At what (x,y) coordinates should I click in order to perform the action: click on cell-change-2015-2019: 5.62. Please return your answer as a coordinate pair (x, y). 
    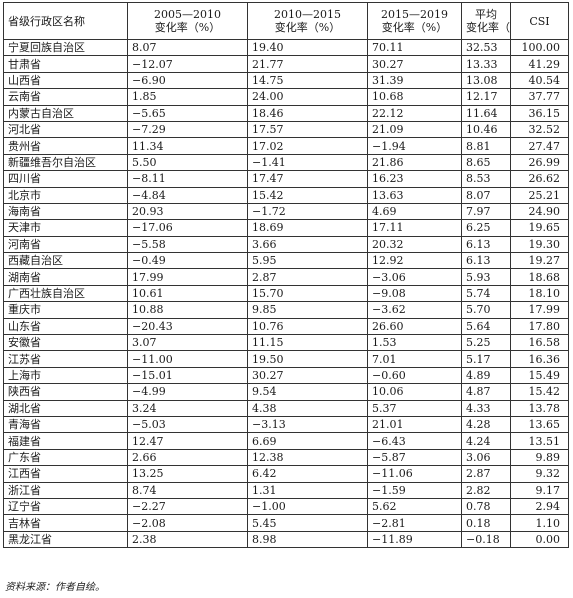
    Looking at the image, I should click on (414, 506).